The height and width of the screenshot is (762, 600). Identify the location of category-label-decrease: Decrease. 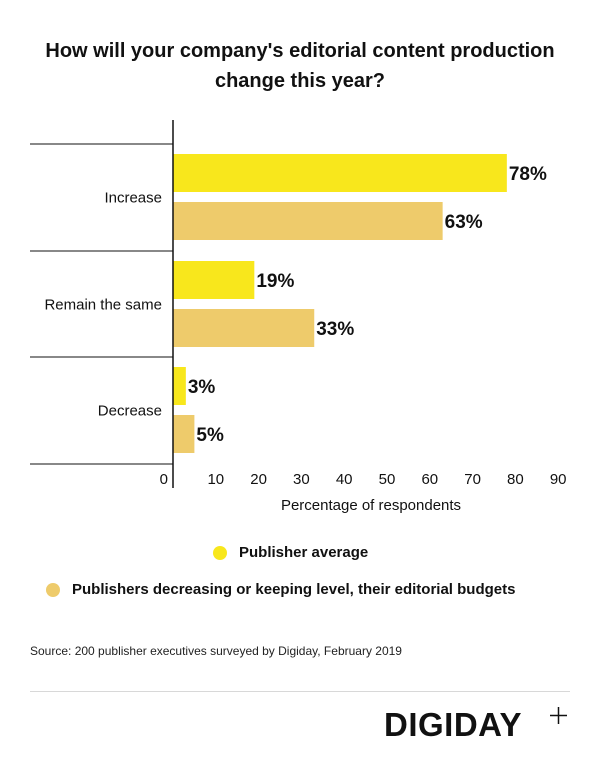
(130, 411).